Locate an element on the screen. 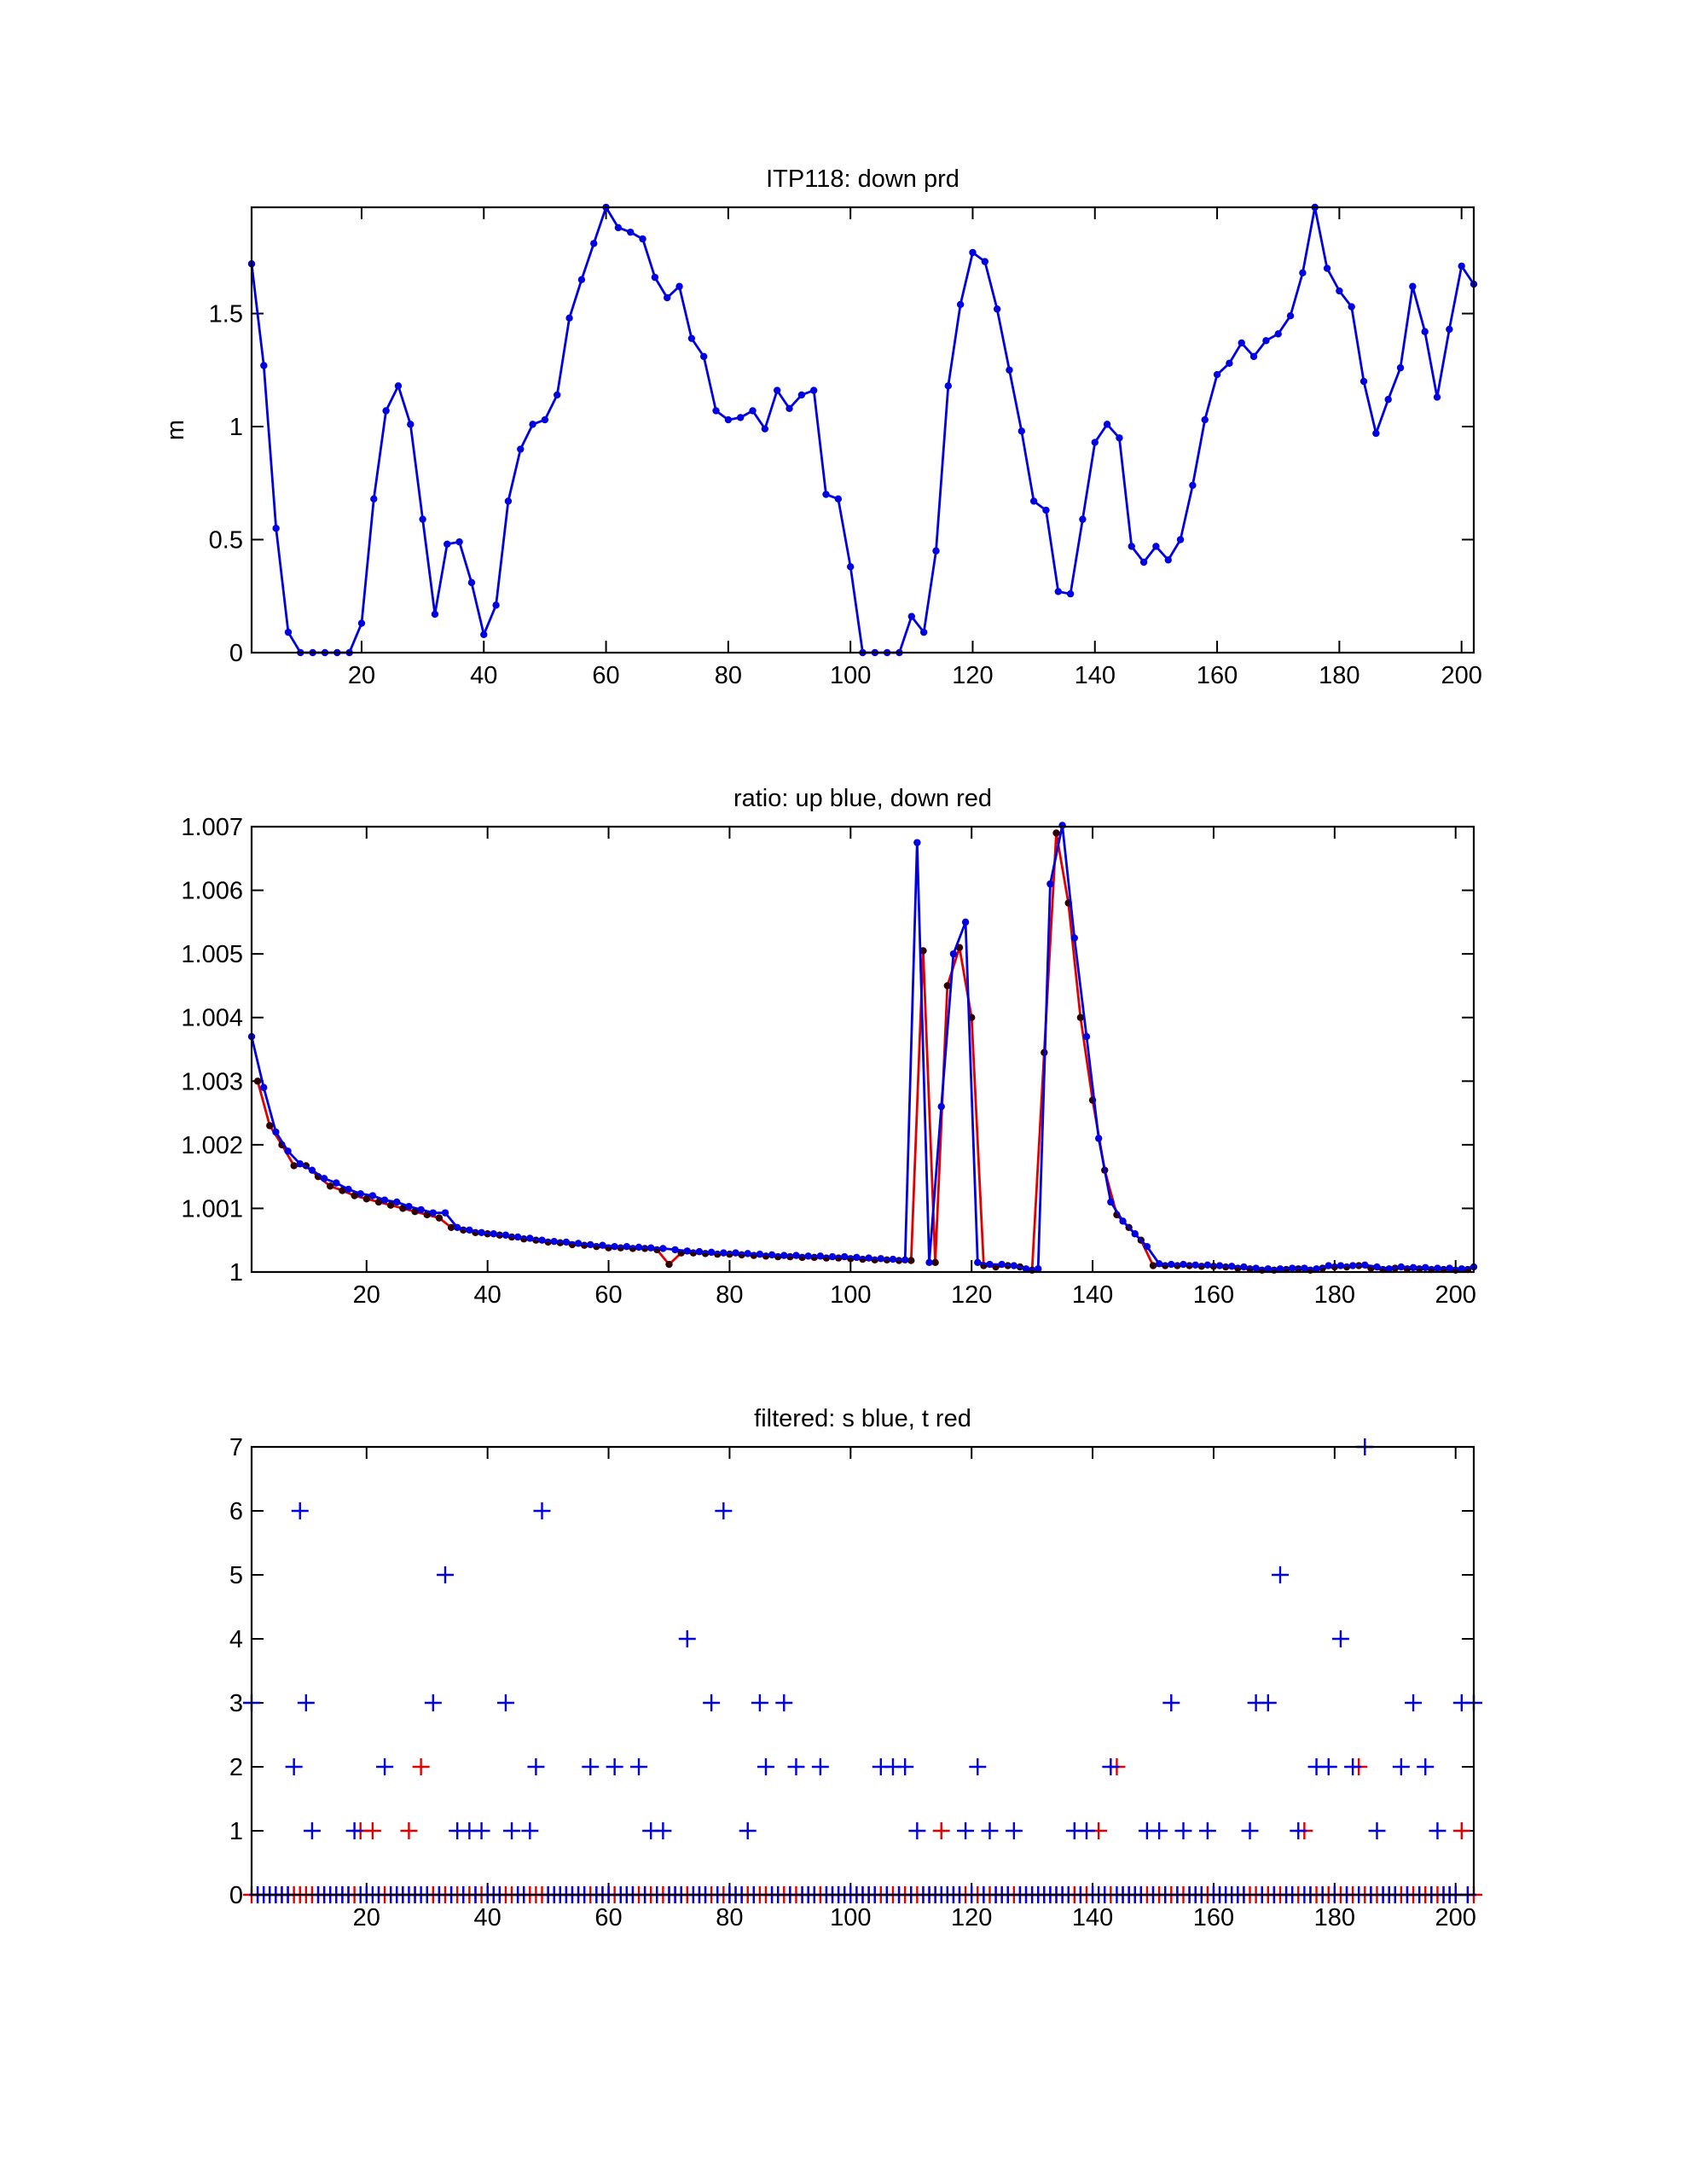  y-tick-label: 0.5 is located at coordinates (226, 541).